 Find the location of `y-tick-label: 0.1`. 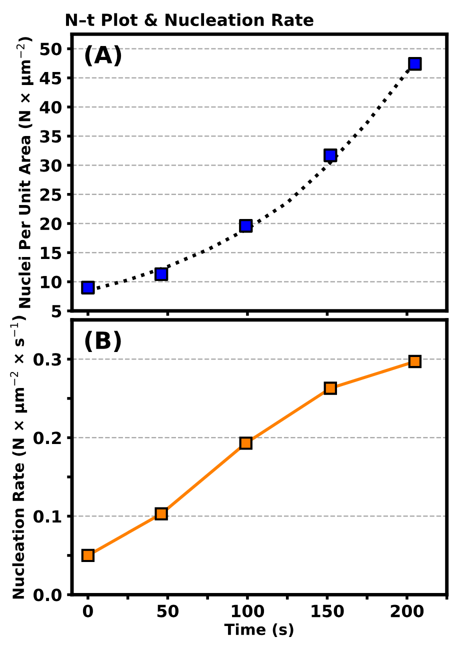

y-tick-label: 0.1 is located at coordinates (48, 516).